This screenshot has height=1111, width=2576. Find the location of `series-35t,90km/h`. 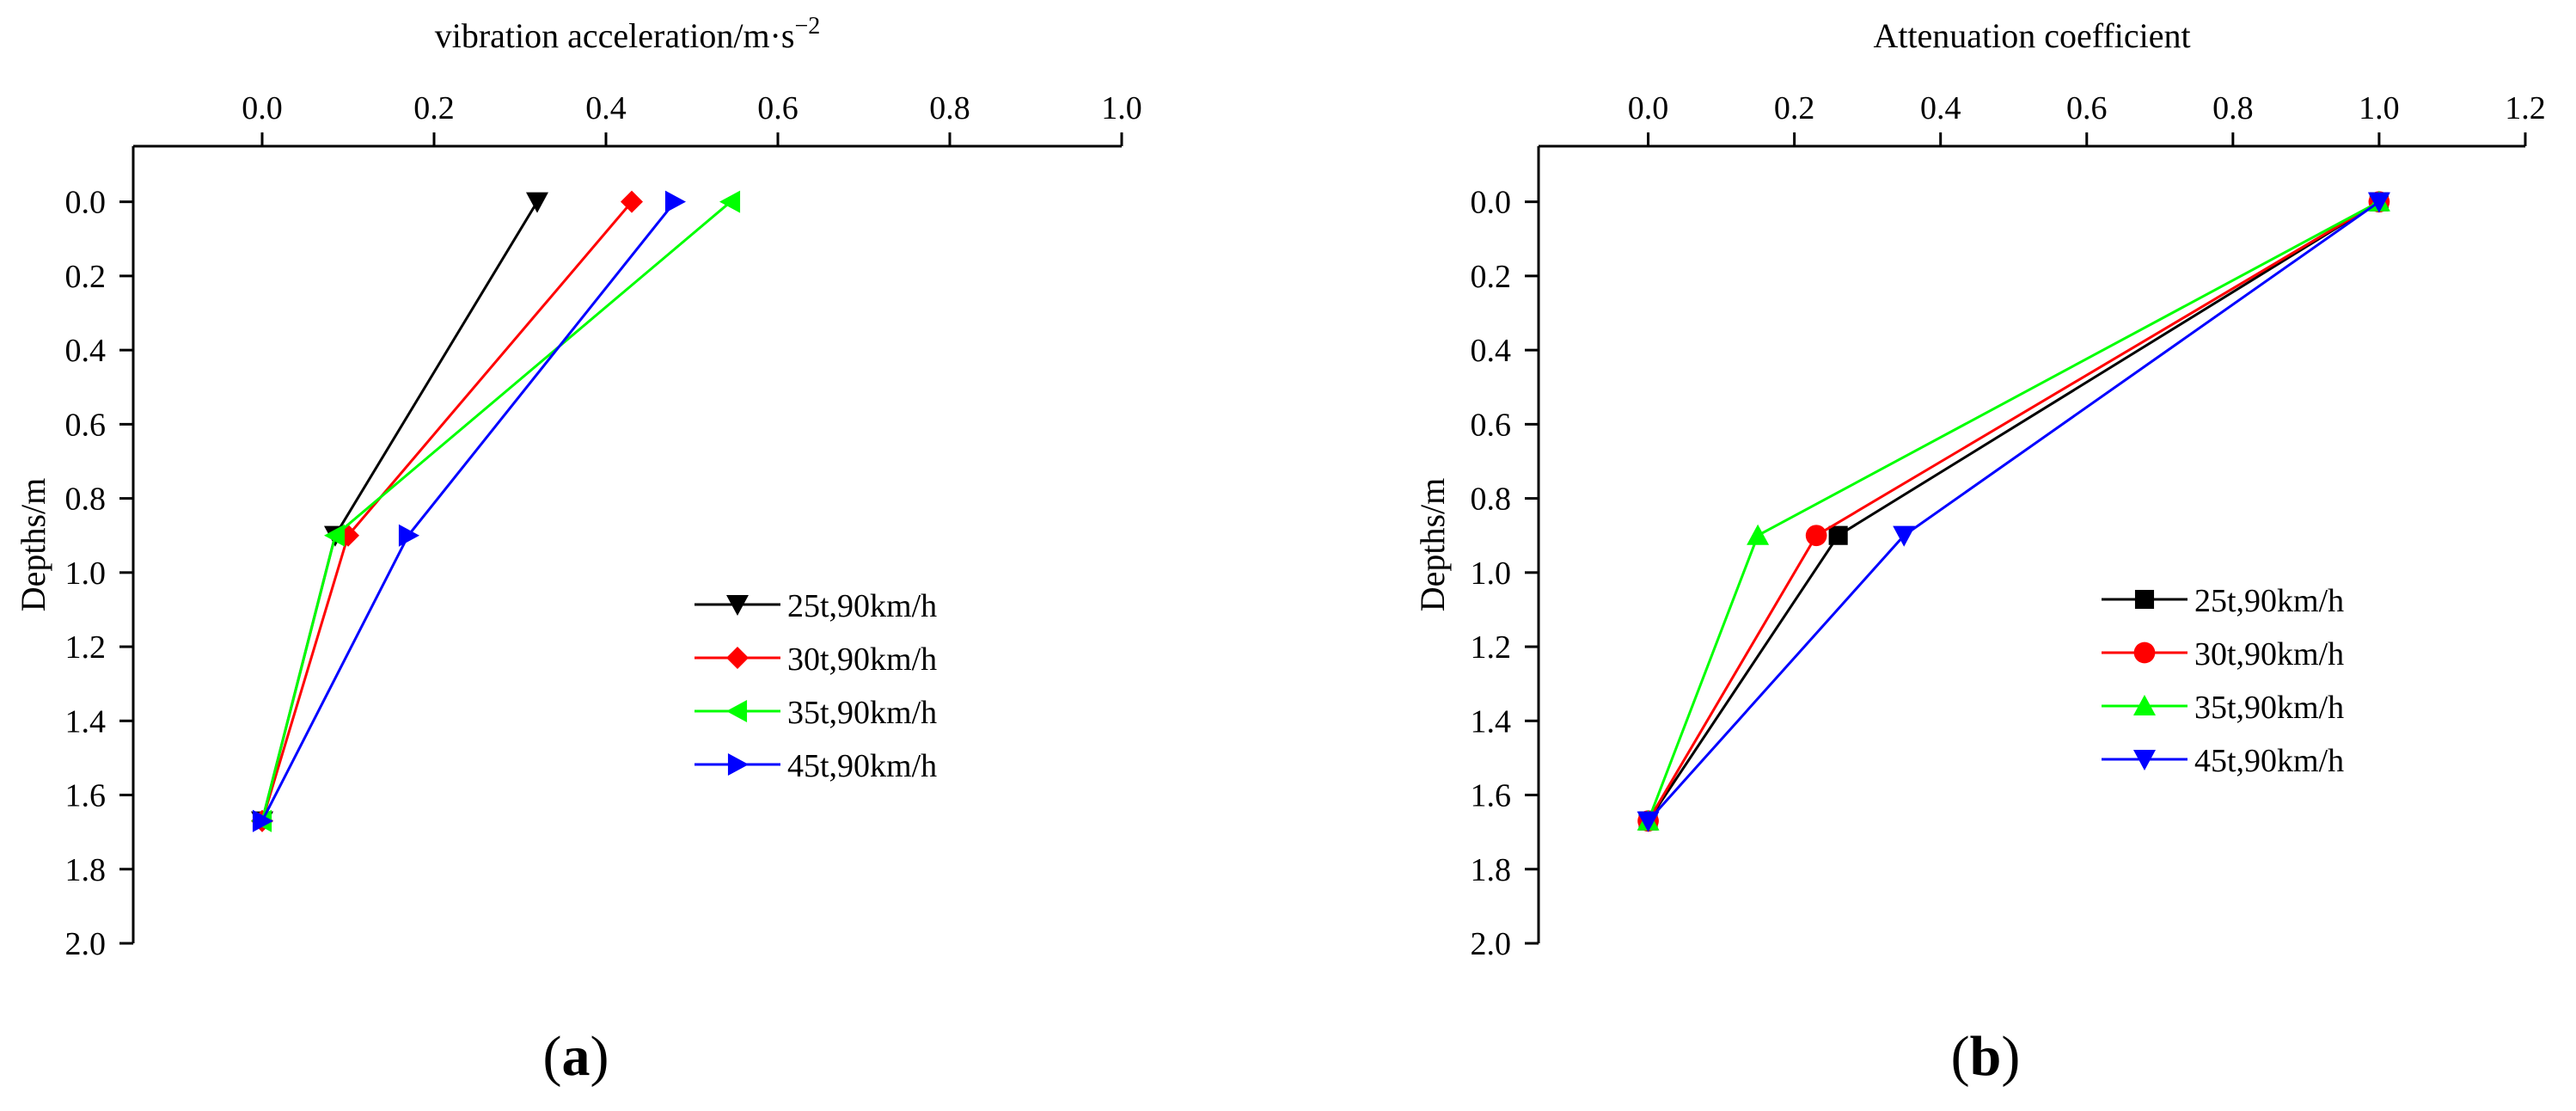

series-35t,90km/h is located at coordinates (496, 511).